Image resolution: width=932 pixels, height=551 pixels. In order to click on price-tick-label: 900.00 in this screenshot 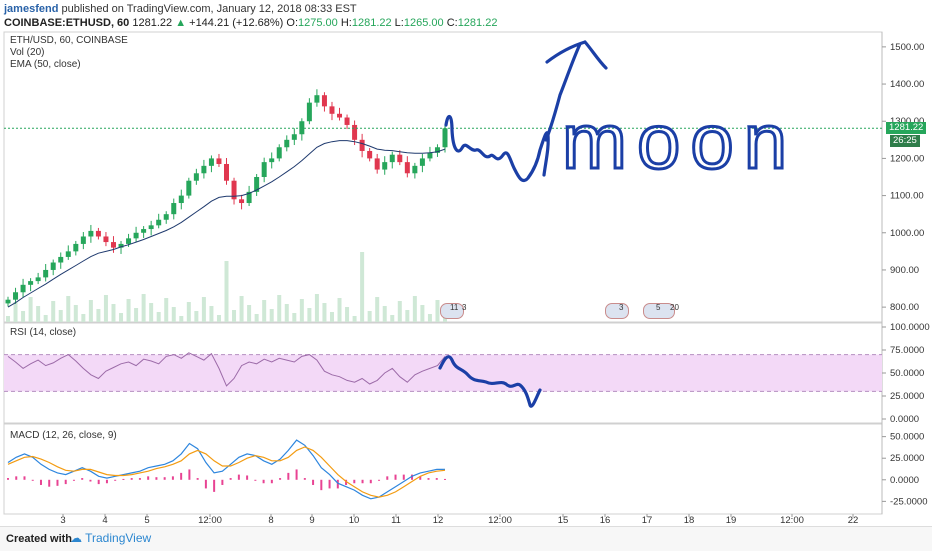, I will do `click(904, 270)`.